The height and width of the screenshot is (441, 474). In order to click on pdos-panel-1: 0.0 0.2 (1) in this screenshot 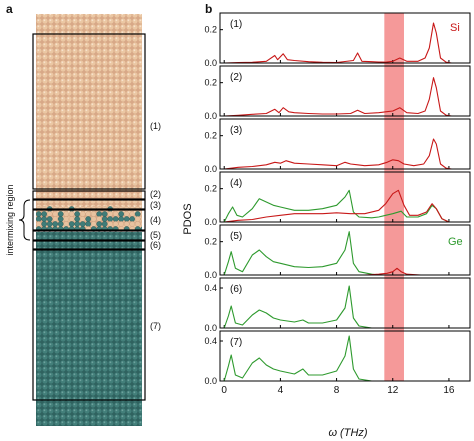, I will do `click(337, 40)`.